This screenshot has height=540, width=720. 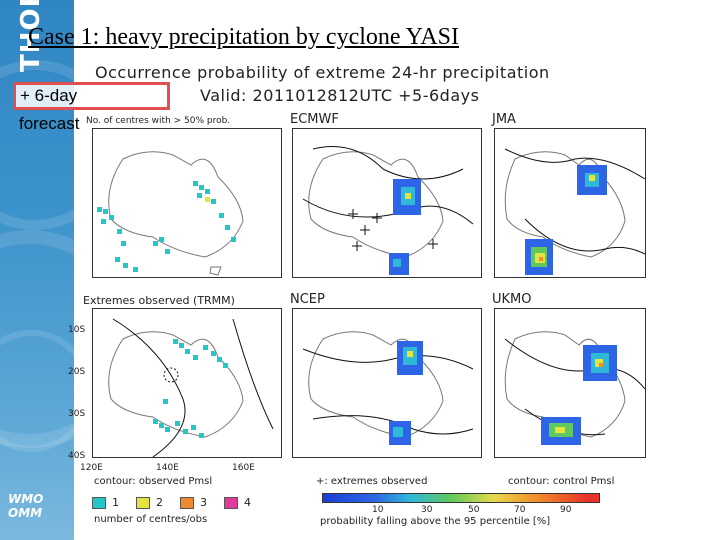 I want to click on wmo-logo-line1: WMO, so click(x=26, y=499).